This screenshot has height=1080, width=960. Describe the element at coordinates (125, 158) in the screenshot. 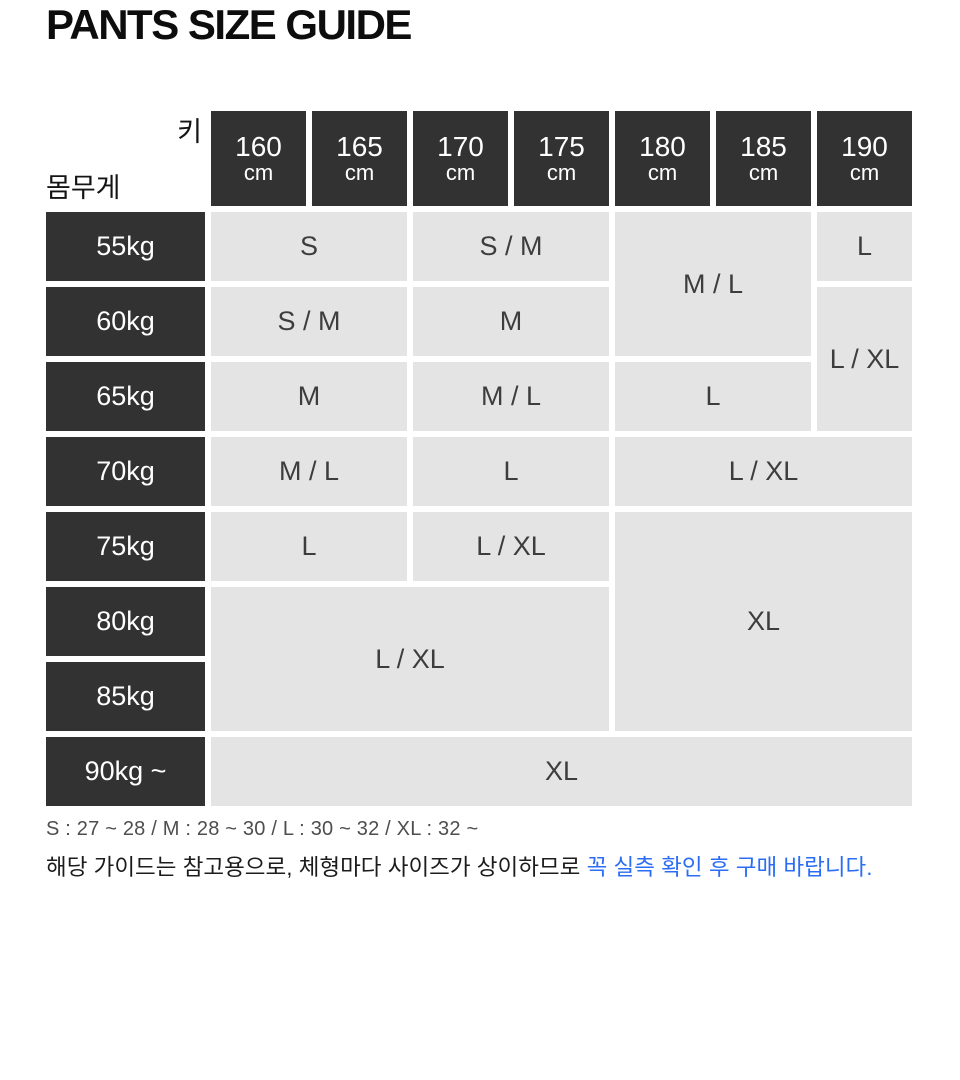

I see `table-corner-cell: 키 몸무게` at that location.